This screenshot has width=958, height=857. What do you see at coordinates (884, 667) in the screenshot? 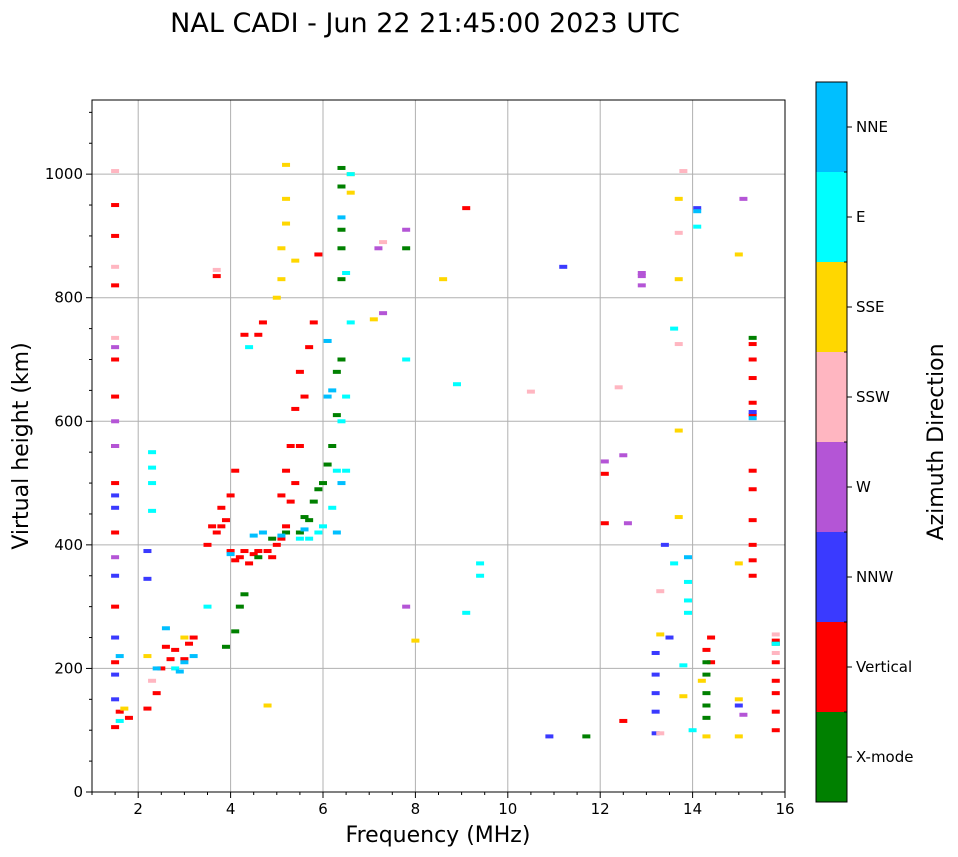
I see `colorbar-tick-label: Vertical` at bounding box center [884, 667].